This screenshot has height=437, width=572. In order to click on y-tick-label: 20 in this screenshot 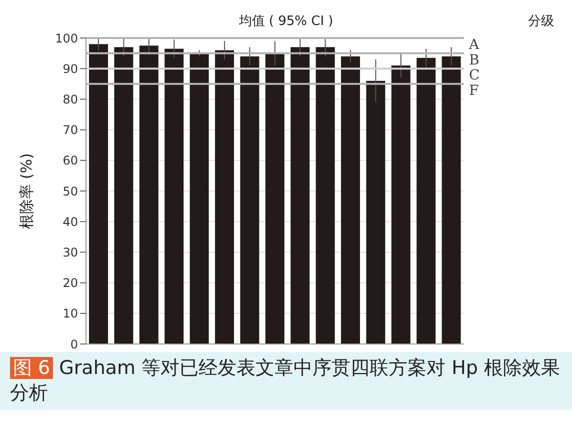, I will do `click(70, 283)`.